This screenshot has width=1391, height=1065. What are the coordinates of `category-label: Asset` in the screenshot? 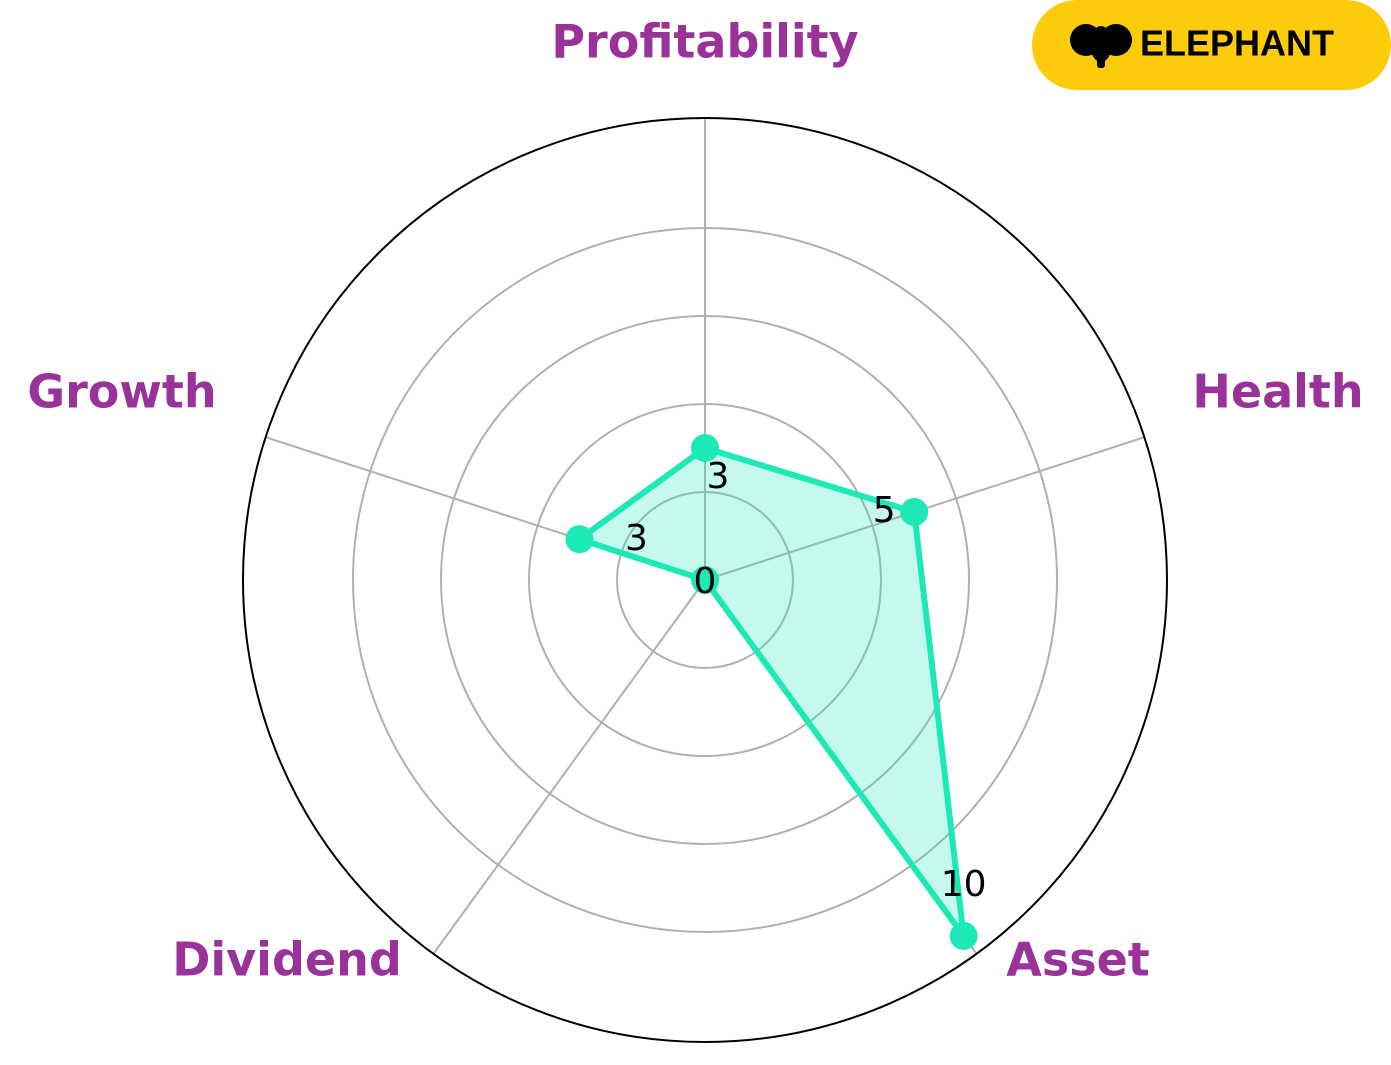 It's located at (1078, 960).